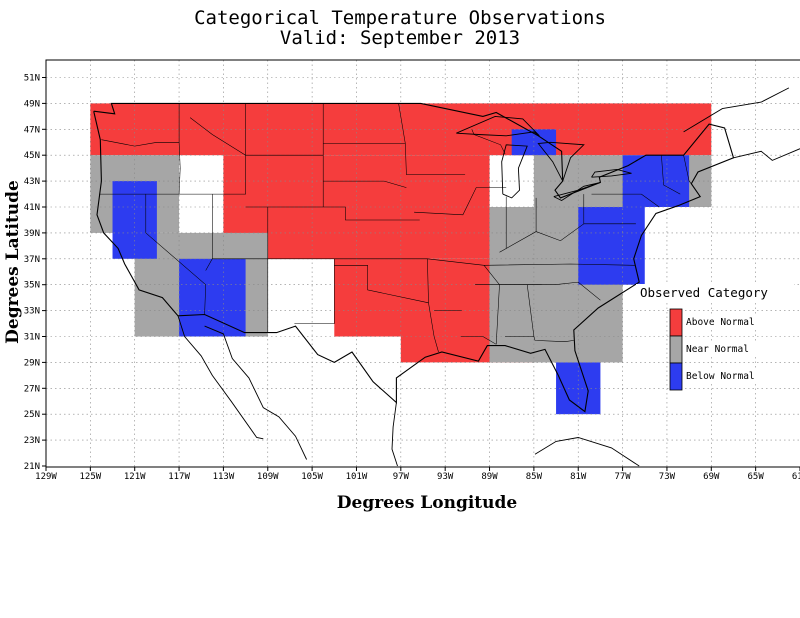 This screenshot has height=618, width=800. Describe the element at coordinates (611, 173) in the screenshot. I see `lake-ontario` at that location.